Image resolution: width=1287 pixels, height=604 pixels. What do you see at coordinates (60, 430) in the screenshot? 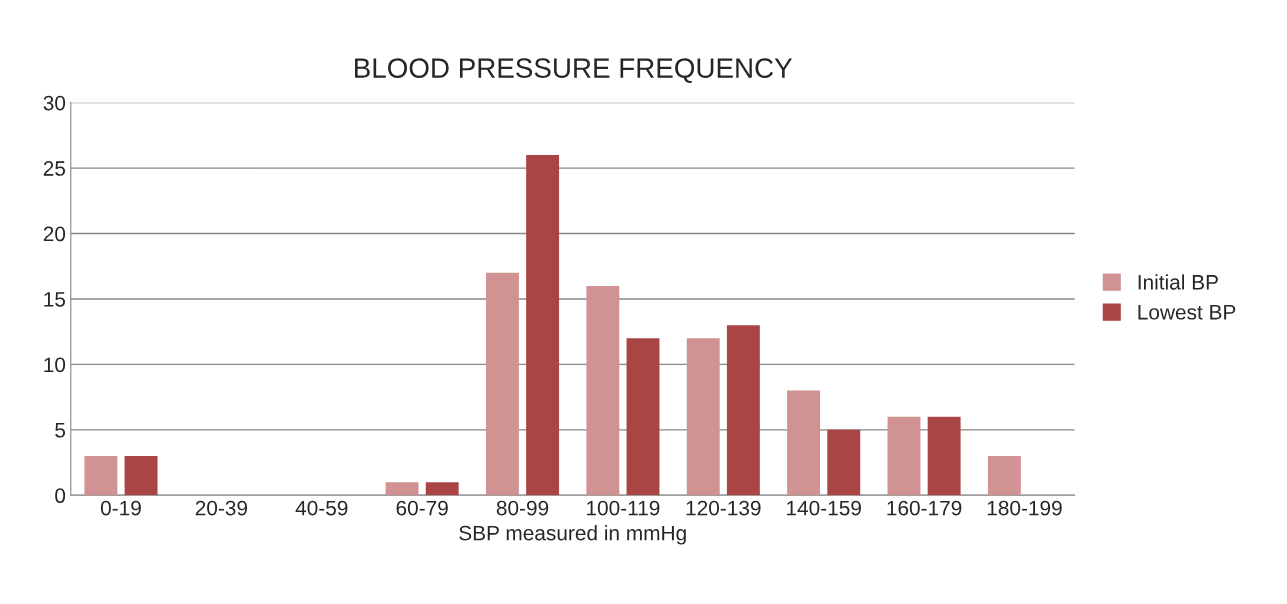
I see `y-tick-label: 5` at bounding box center [60, 430].